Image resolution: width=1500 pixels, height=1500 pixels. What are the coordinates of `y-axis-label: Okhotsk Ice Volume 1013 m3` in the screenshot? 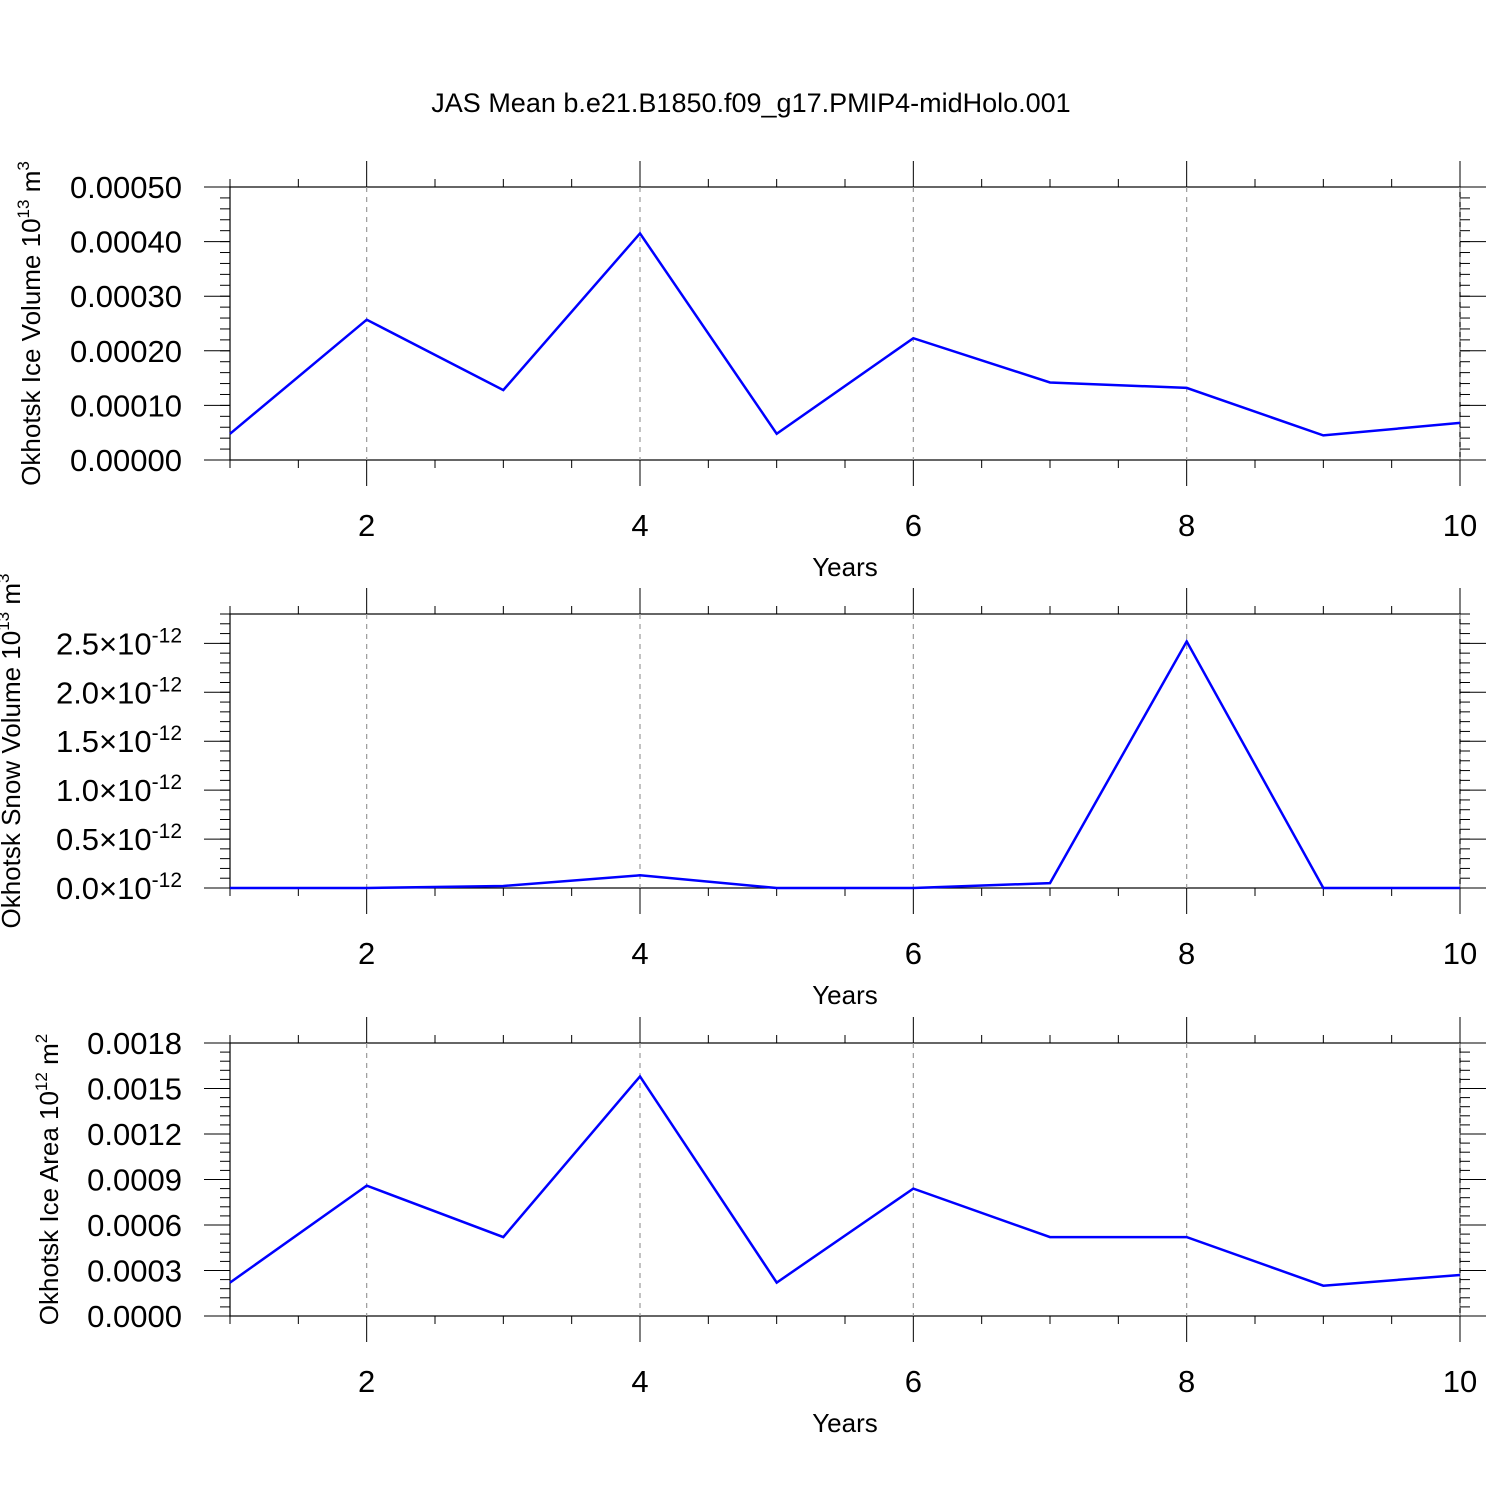 It's located at (30, 323).